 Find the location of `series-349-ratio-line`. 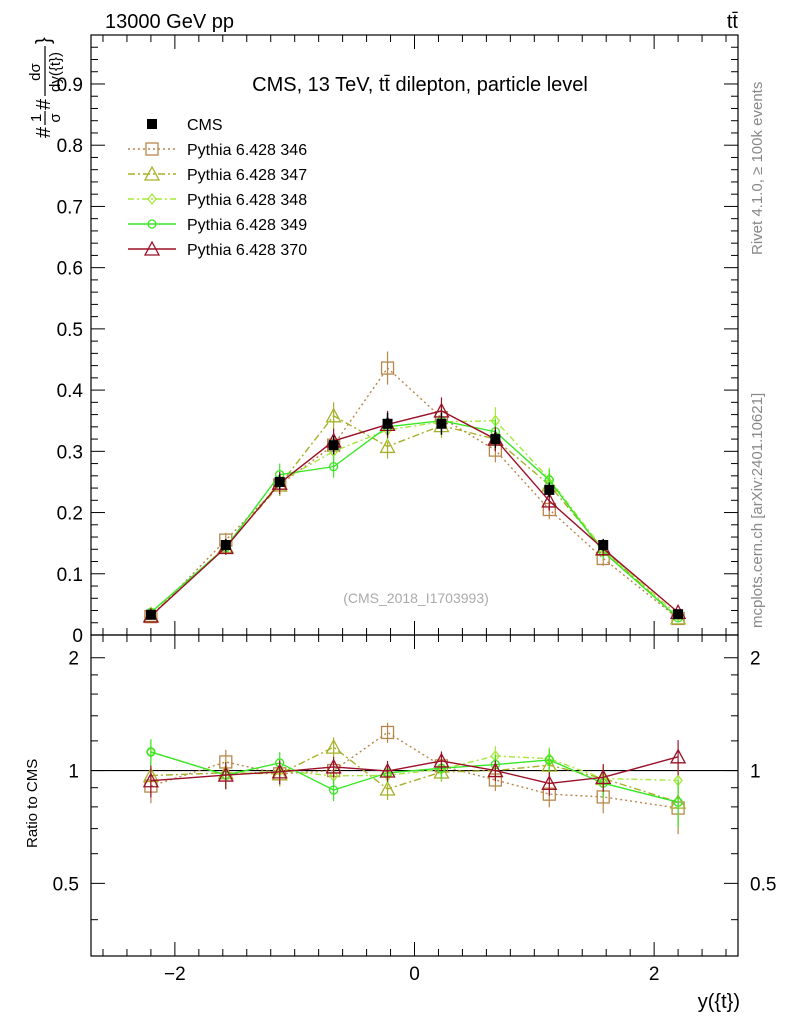

series-349-ratio-line is located at coordinates (414, 777).